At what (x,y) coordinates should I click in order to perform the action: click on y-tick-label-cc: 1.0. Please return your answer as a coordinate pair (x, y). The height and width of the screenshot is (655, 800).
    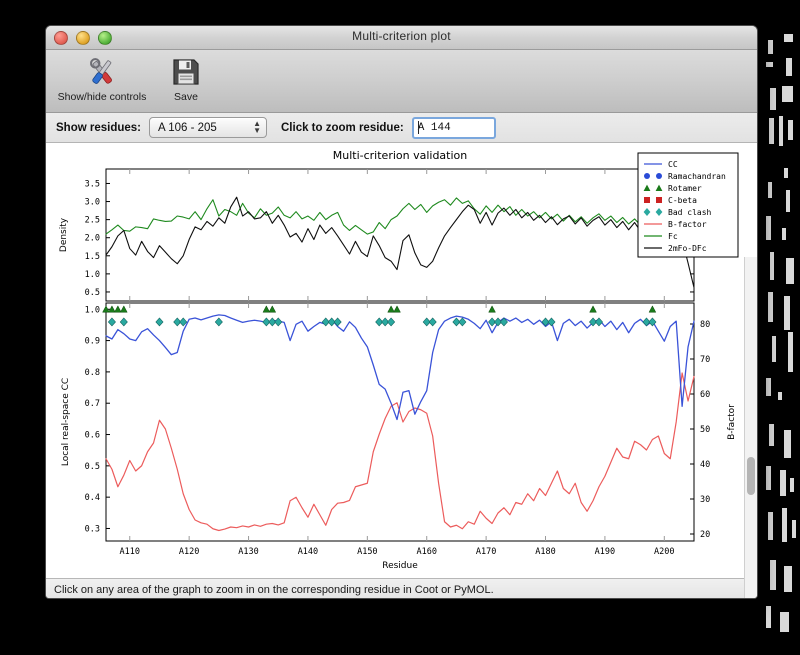
    Looking at the image, I should click on (92, 310).